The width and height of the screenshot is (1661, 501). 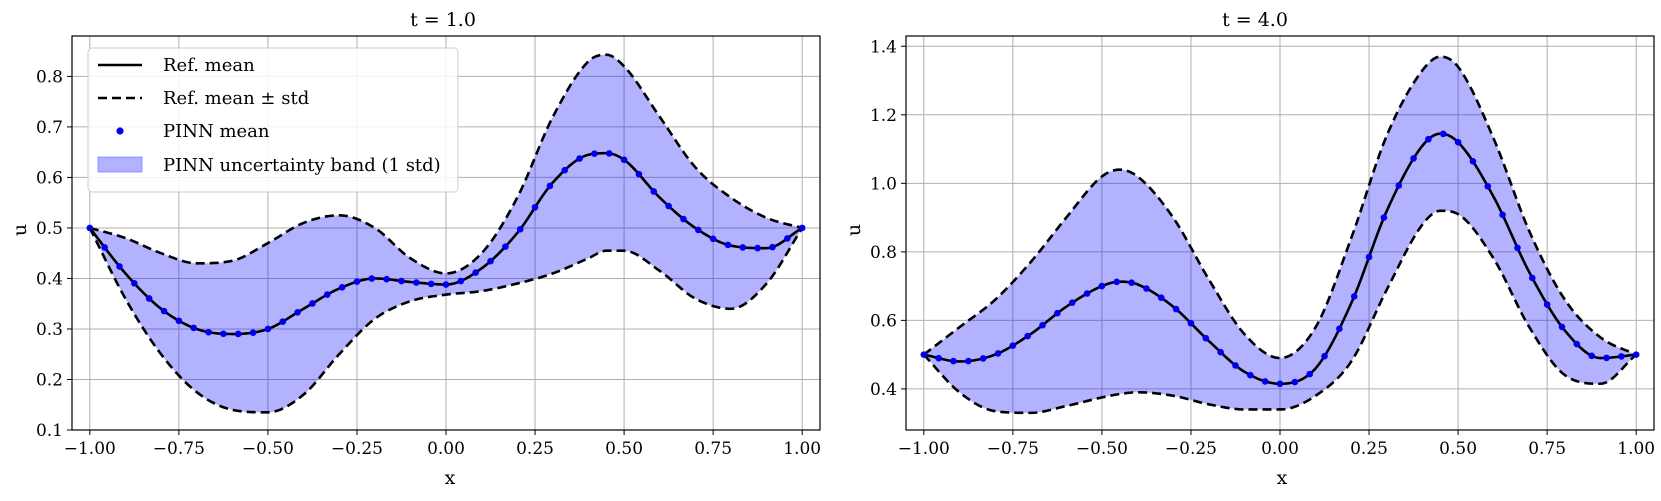 I want to click on legend-label-uncertainty-band: PINN uncertainty band (1 std), so click(x=302, y=165).